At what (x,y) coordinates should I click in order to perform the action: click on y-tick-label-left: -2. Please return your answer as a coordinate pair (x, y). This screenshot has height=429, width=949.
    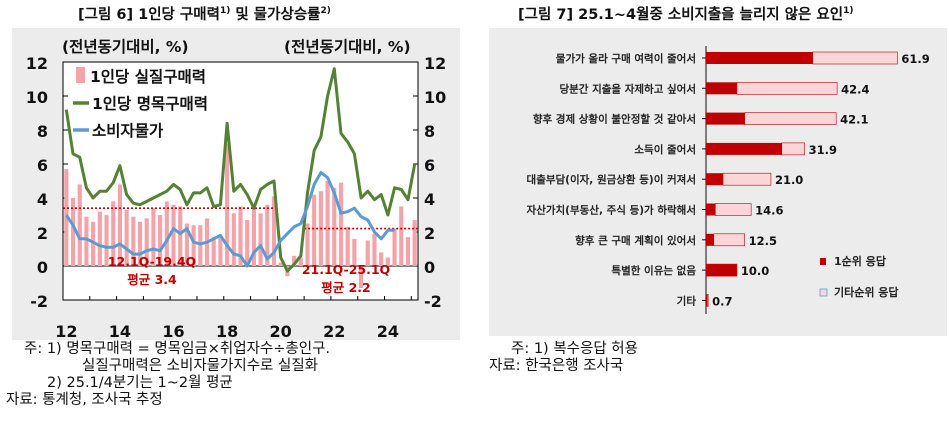
    Looking at the image, I should click on (39, 301).